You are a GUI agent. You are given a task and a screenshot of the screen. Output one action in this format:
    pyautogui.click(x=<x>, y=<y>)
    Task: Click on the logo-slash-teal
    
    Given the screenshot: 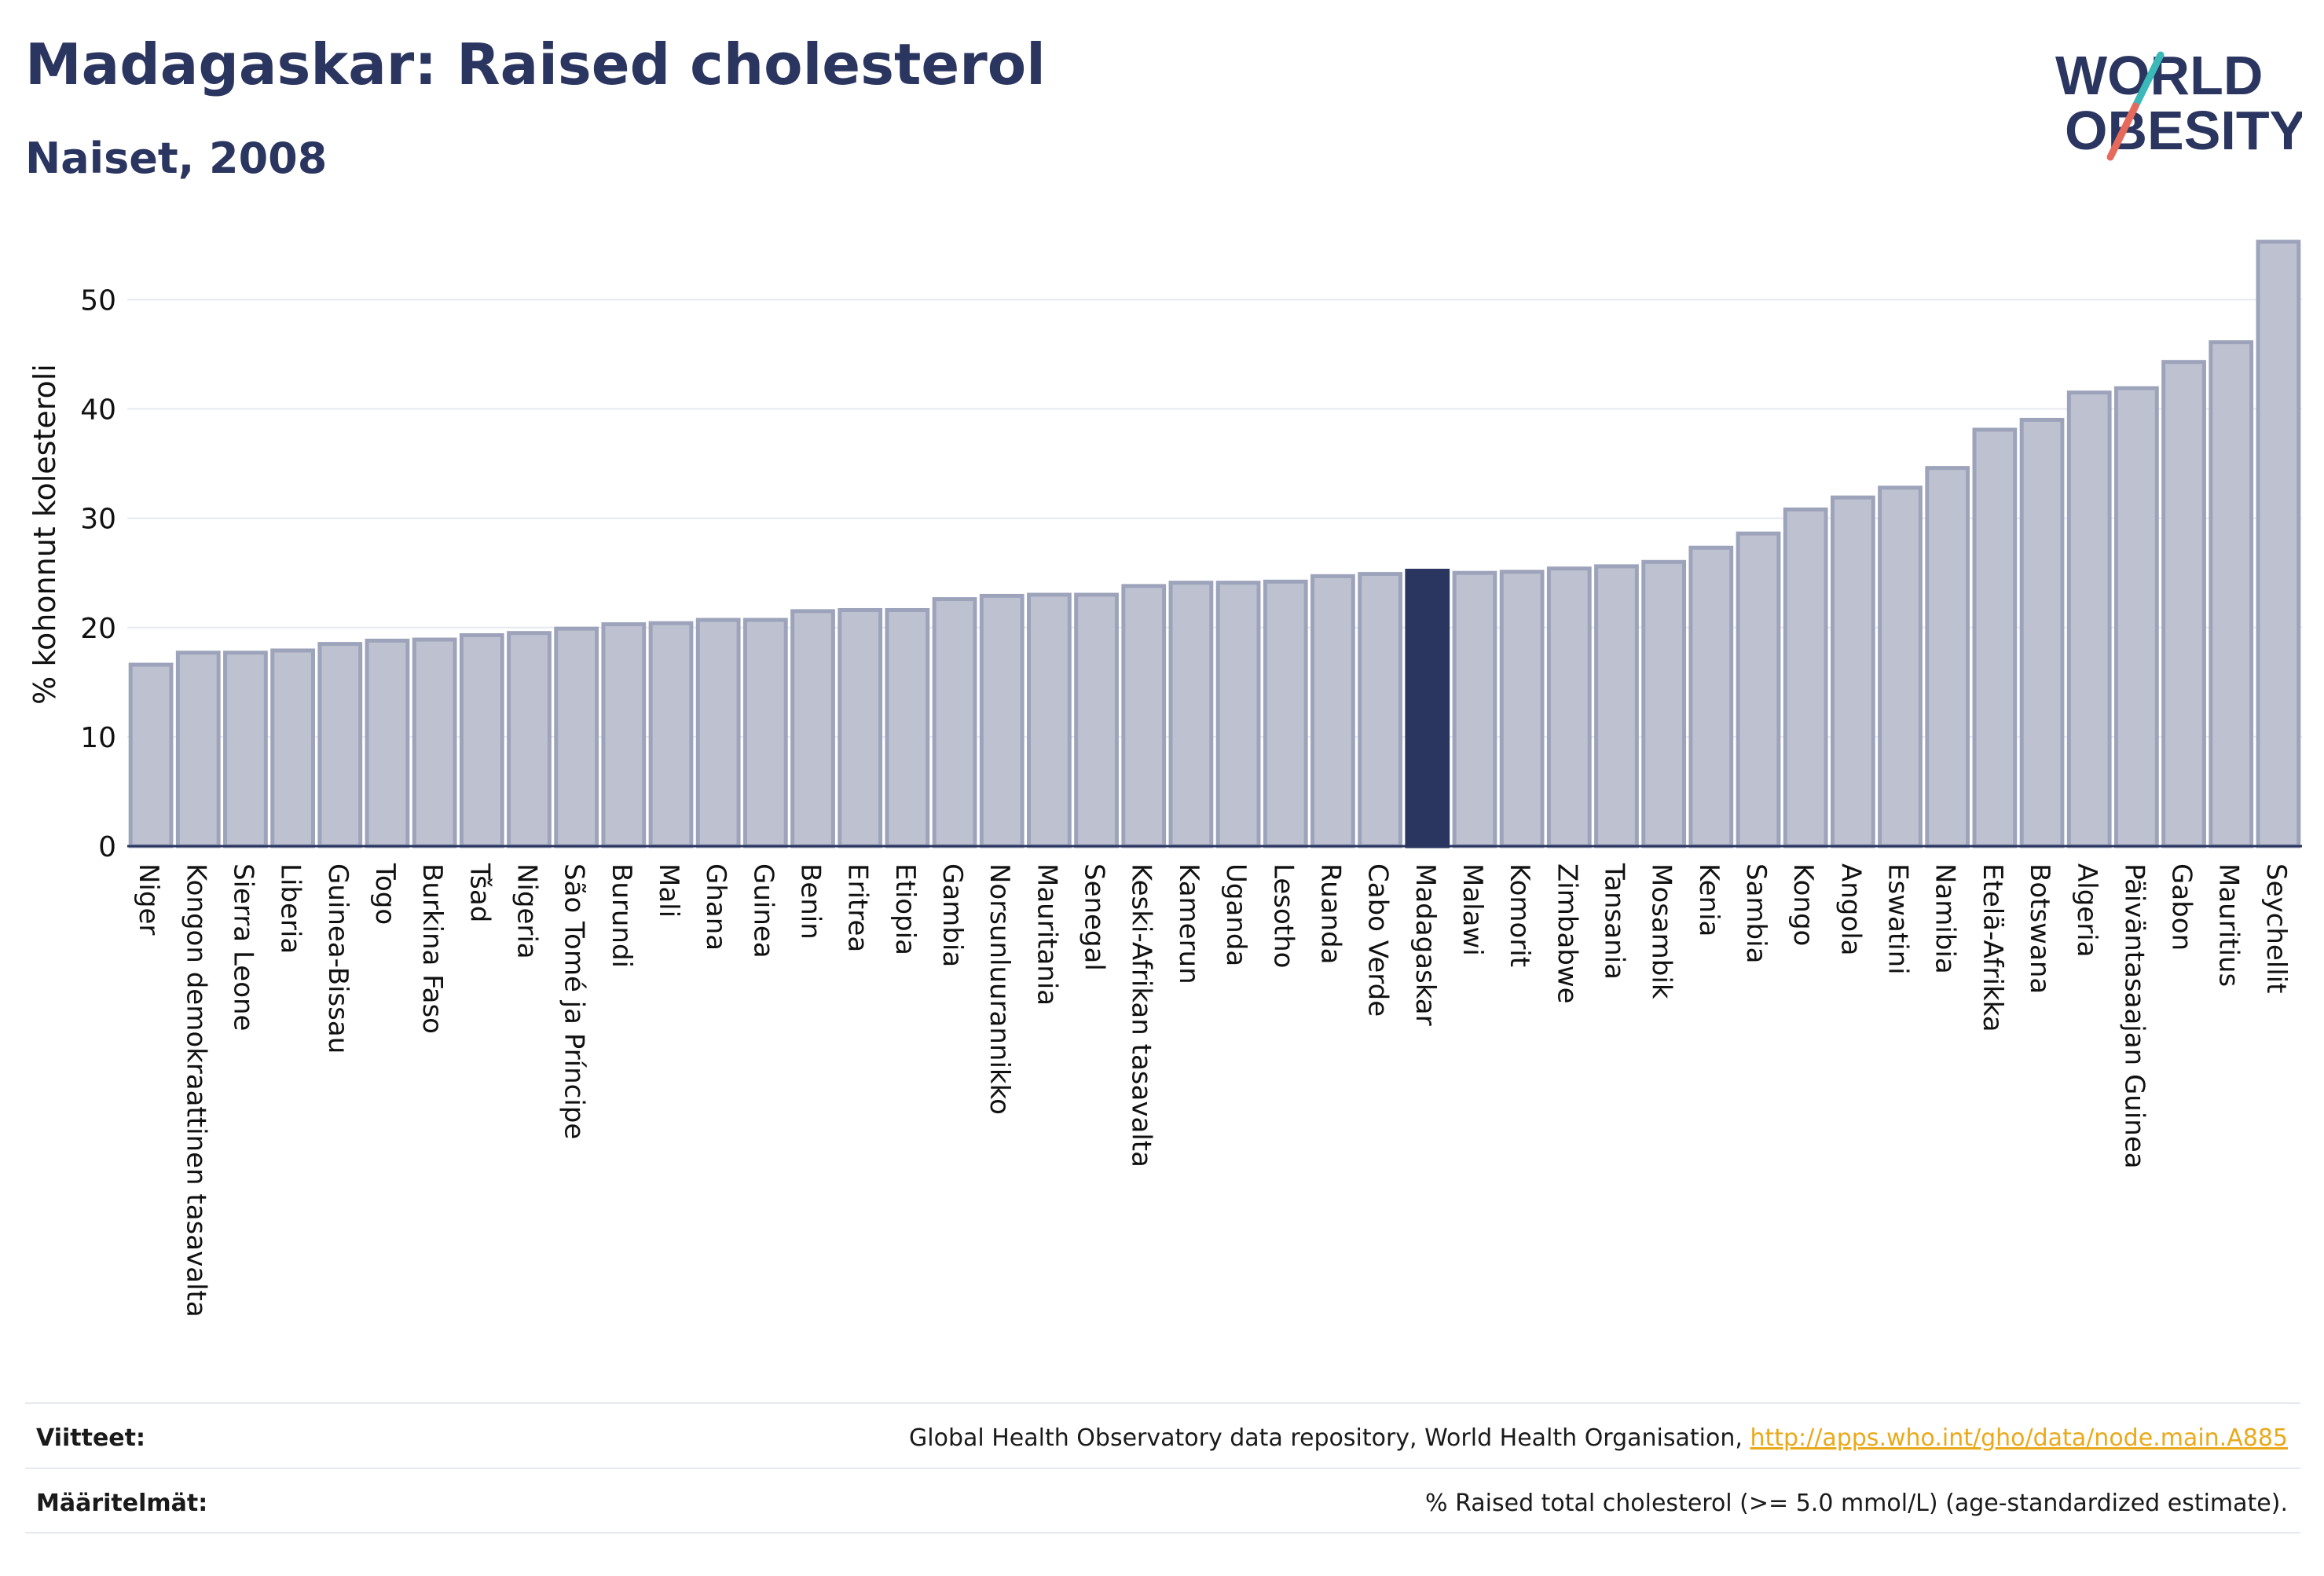 What is the action you would take?
    pyautogui.click(x=2148, y=80)
    